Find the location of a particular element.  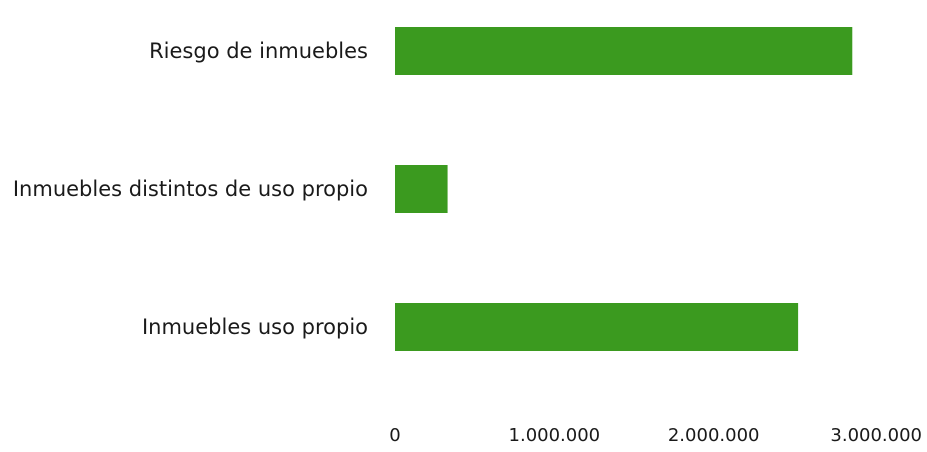

x-tick-label-3: 3.000.000 is located at coordinates (876, 435).